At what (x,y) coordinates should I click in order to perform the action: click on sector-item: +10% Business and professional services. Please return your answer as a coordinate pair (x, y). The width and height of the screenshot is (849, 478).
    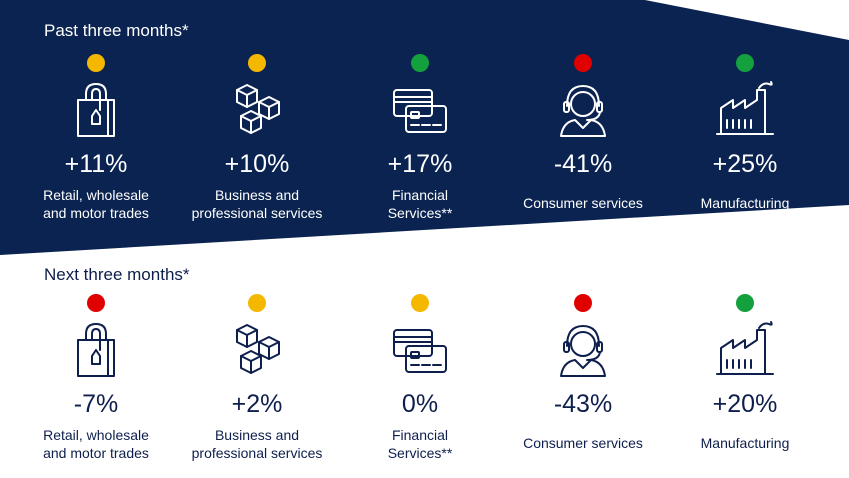
    Looking at the image, I should click on (257, 138).